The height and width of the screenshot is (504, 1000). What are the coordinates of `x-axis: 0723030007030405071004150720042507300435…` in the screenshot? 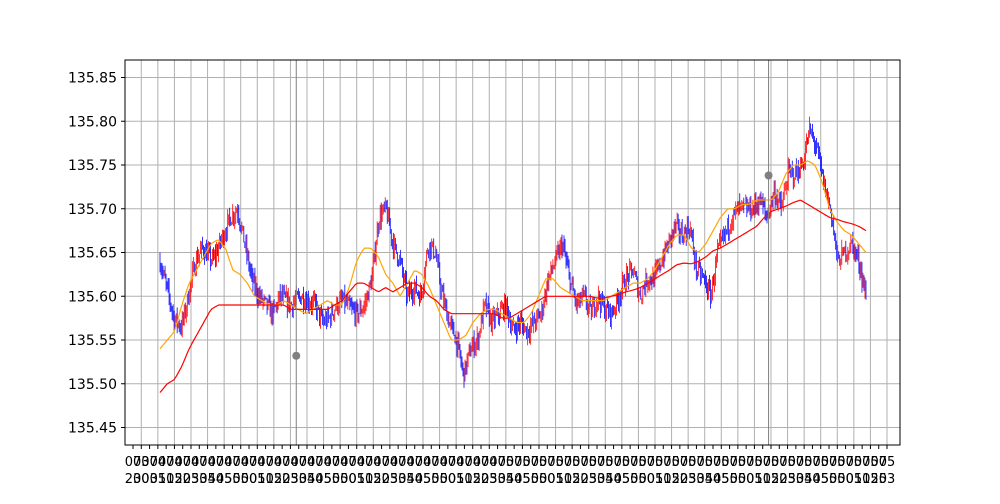 It's located at (510, 466).